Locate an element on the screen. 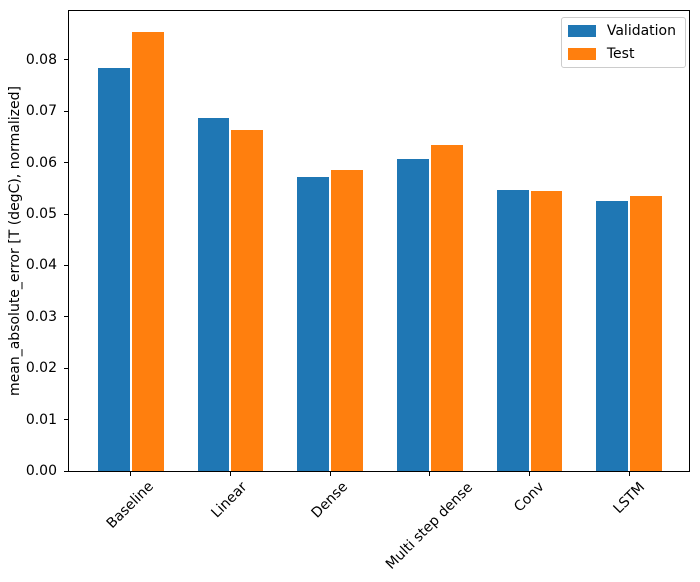  bar-test-baseline is located at coordinates (147, 251).